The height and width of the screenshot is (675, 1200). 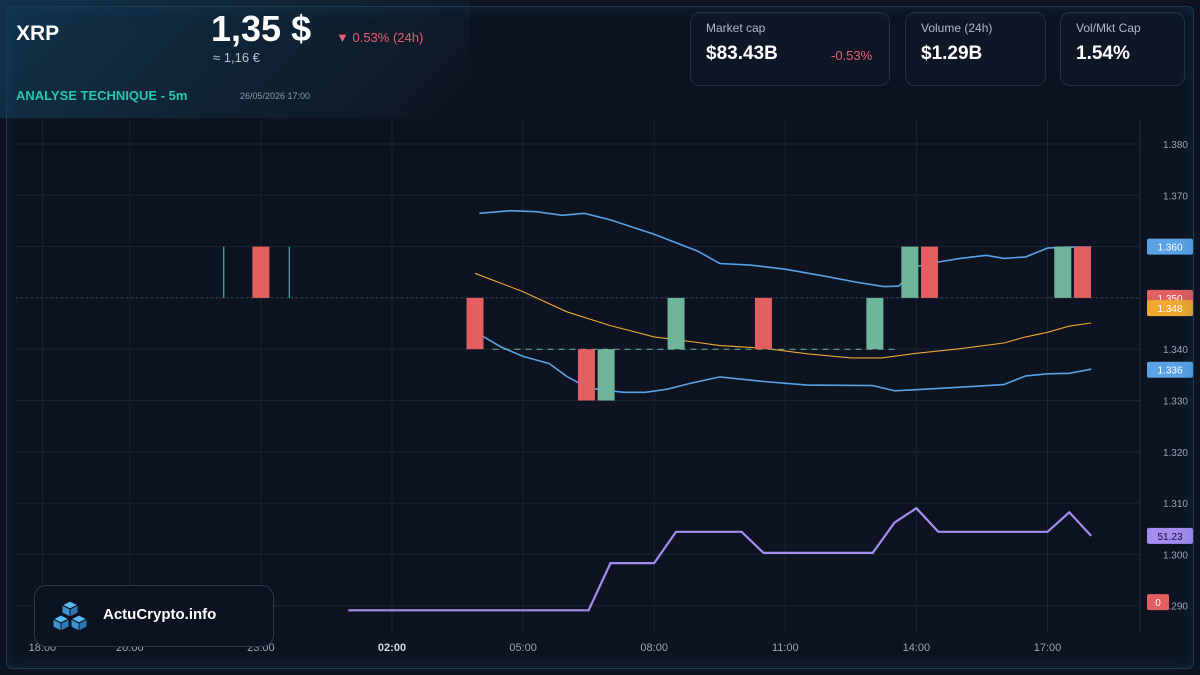 I want to click on x-tick-label: 14:00, so click(x=917, y=648).